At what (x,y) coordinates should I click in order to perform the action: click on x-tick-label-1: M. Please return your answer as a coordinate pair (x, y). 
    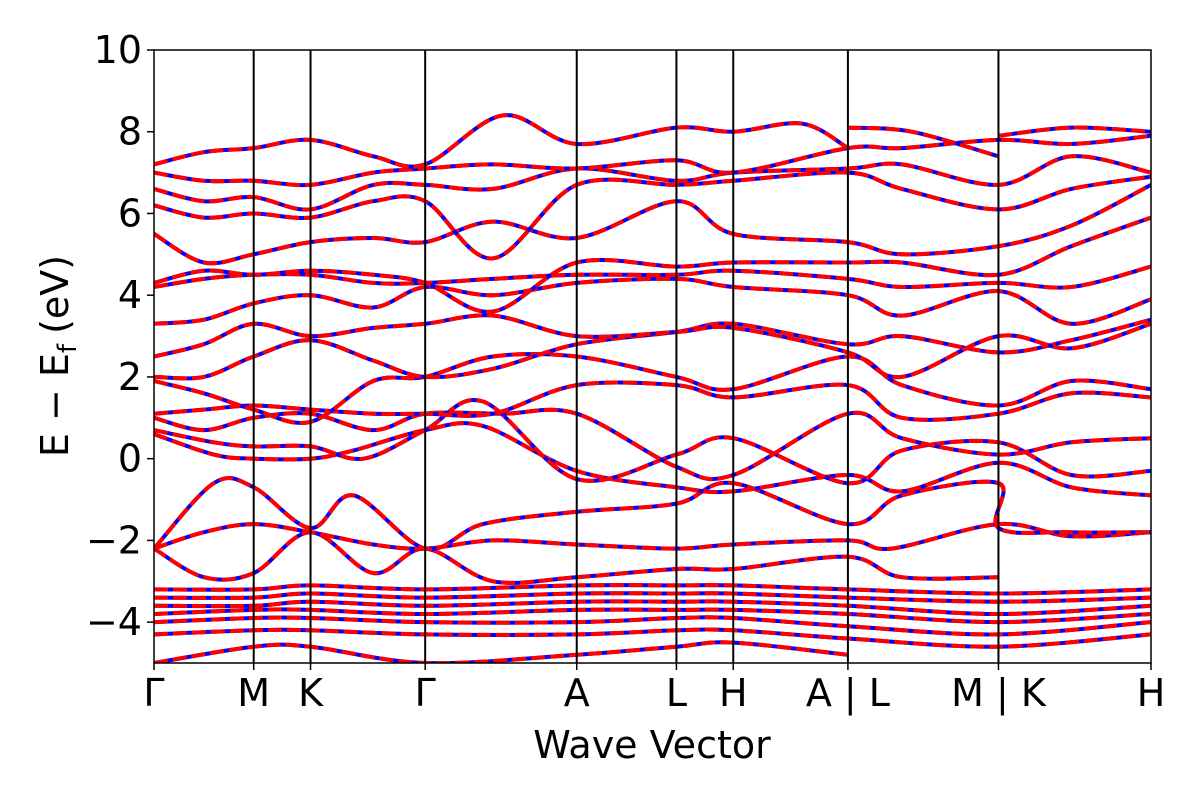
    Looking at the image, I should click on (253, 693).